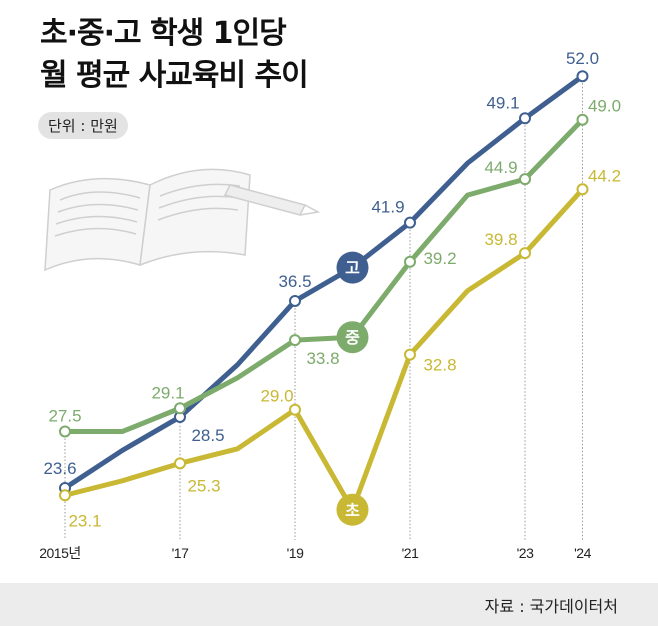 This screenshot has height=626, width=658. Describe the element at coordinates (410, 553) in the screenshot. I see `x-tick-label: '21` at that location.